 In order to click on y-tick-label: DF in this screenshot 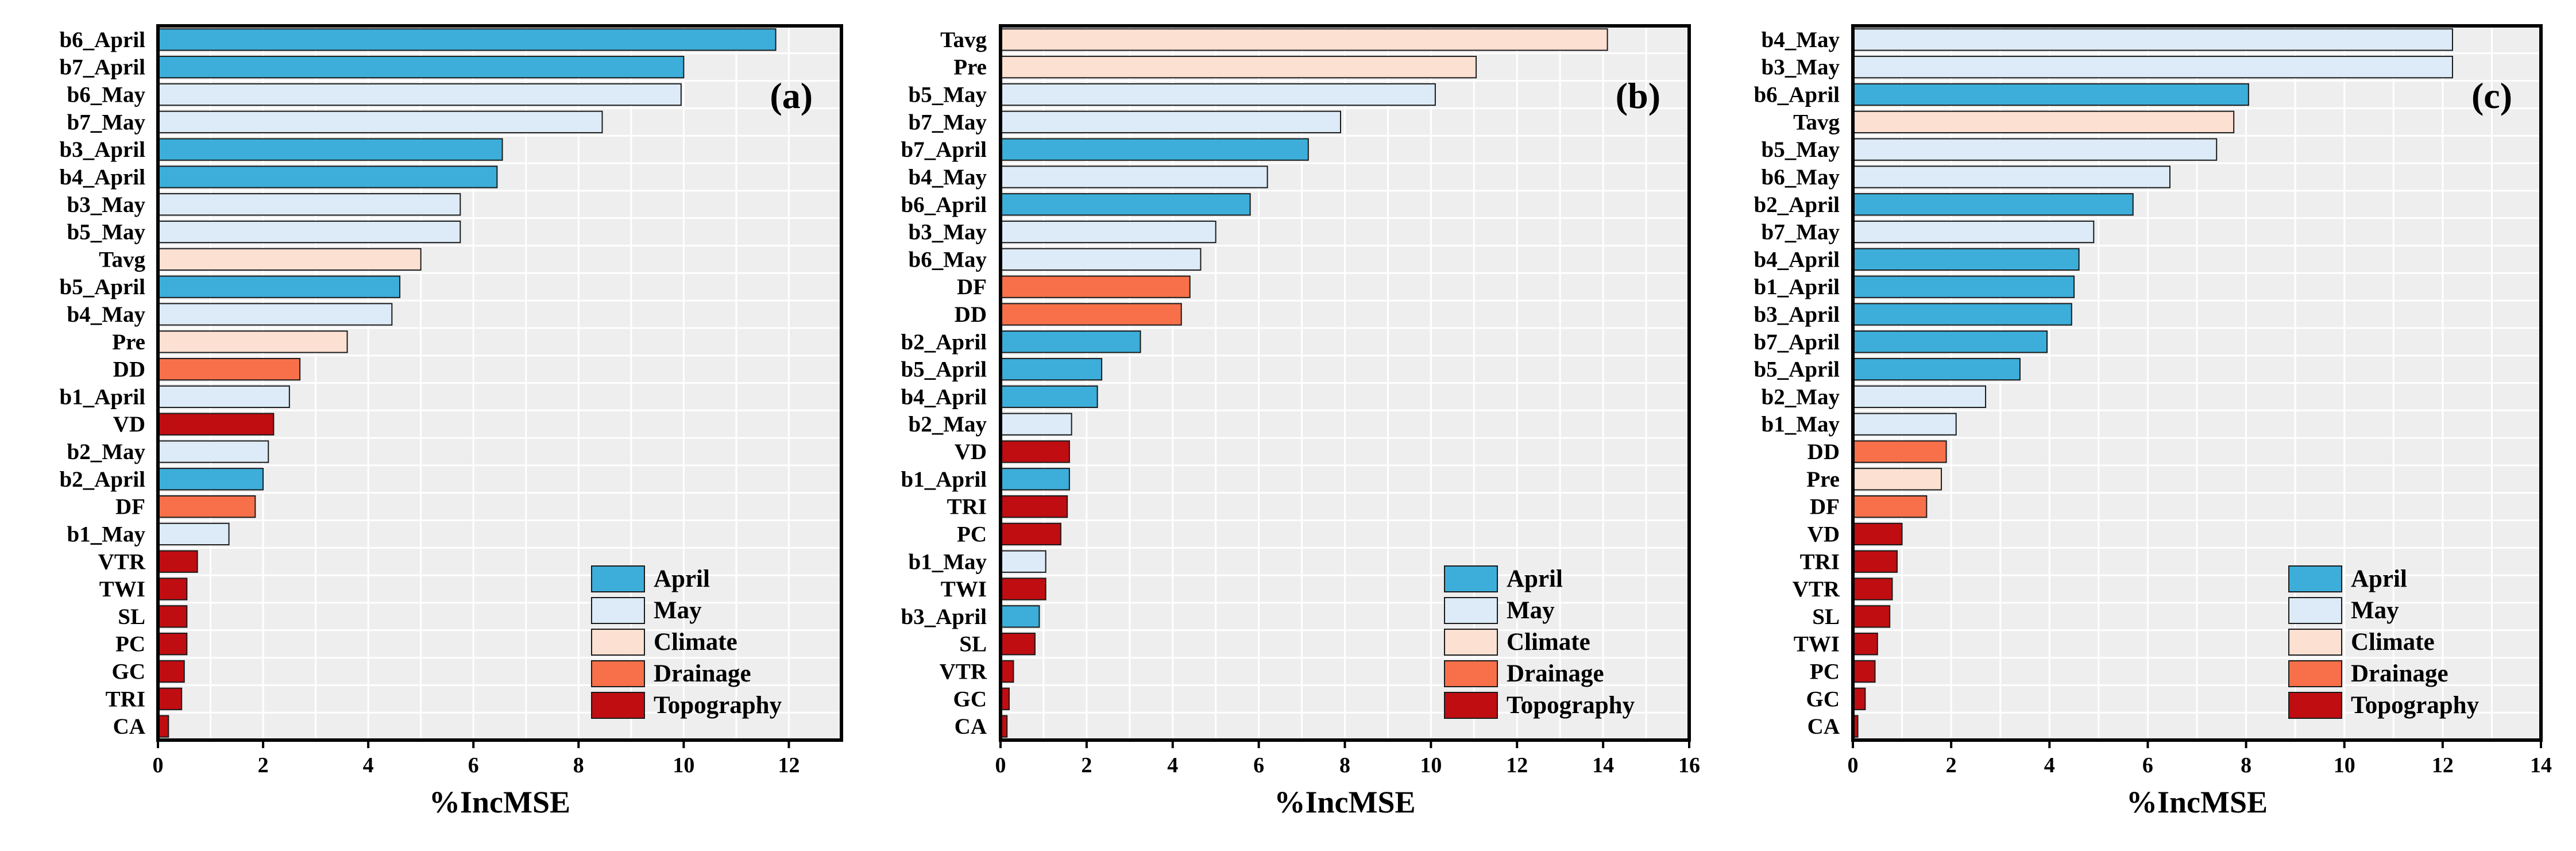, I will do `click(972, 287)`.